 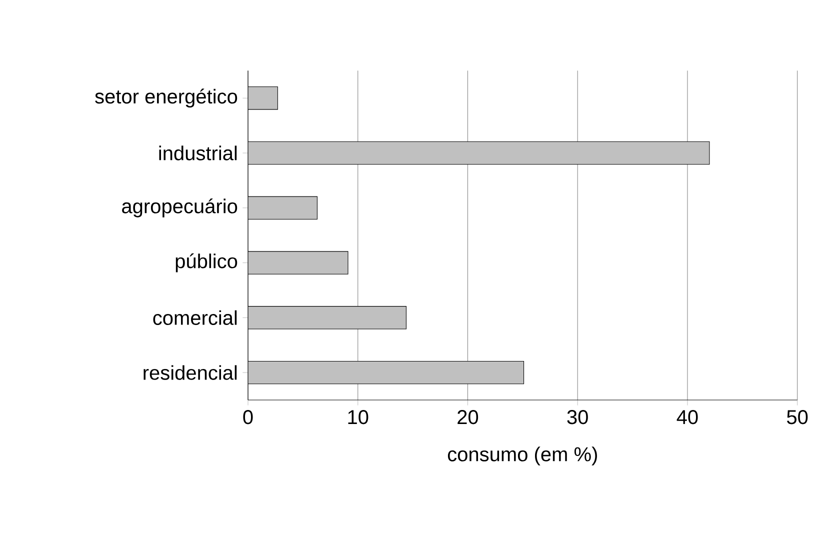 What do you see at coordinates (198, 153) in the screenshot?
I see `y-tick-label: industrial` at bounding box center [198, 153].